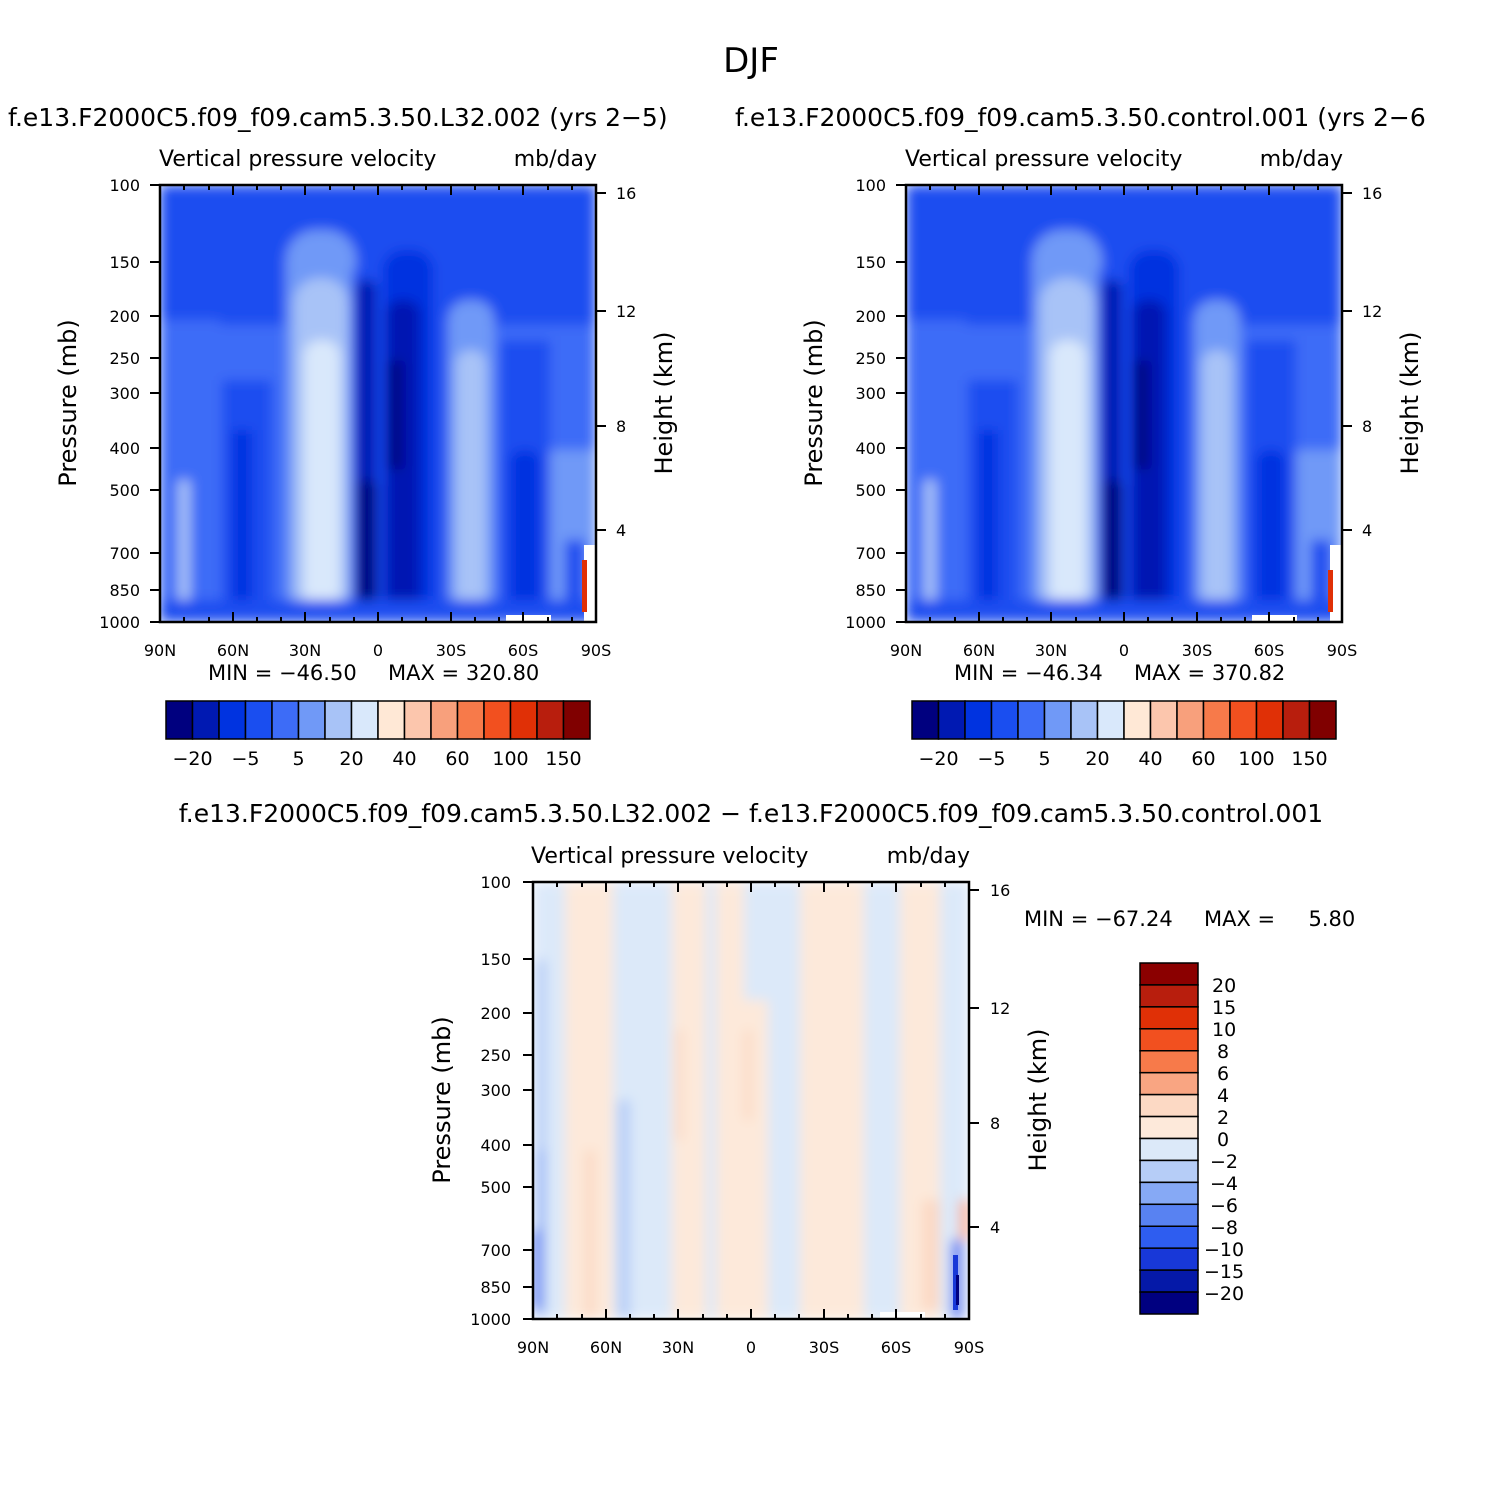 This screenshot has width=1502, height=1502. Describe the element at coordinates (378, 403) in the screenshot. I see `panel-1-axes` at that location.